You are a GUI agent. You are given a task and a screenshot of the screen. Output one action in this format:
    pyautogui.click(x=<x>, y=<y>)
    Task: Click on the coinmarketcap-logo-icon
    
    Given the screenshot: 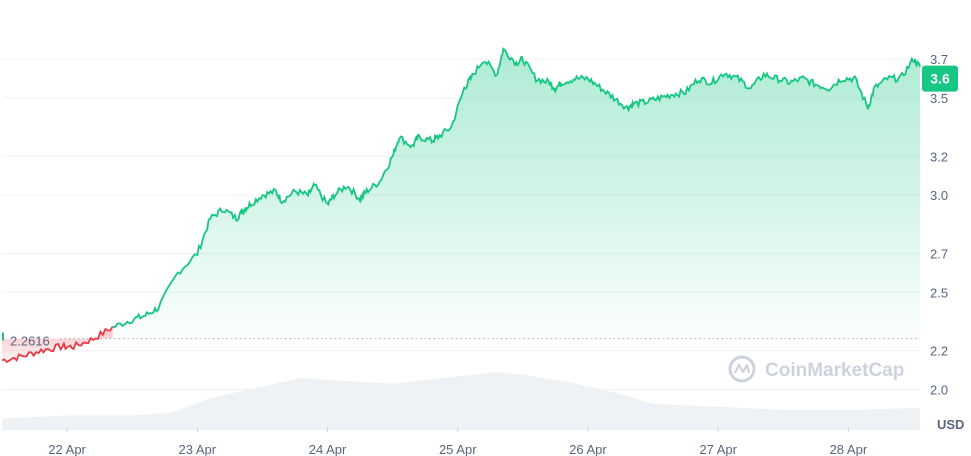 What is the action you would take?
    pyautogui.click(x=742, y=369)
    